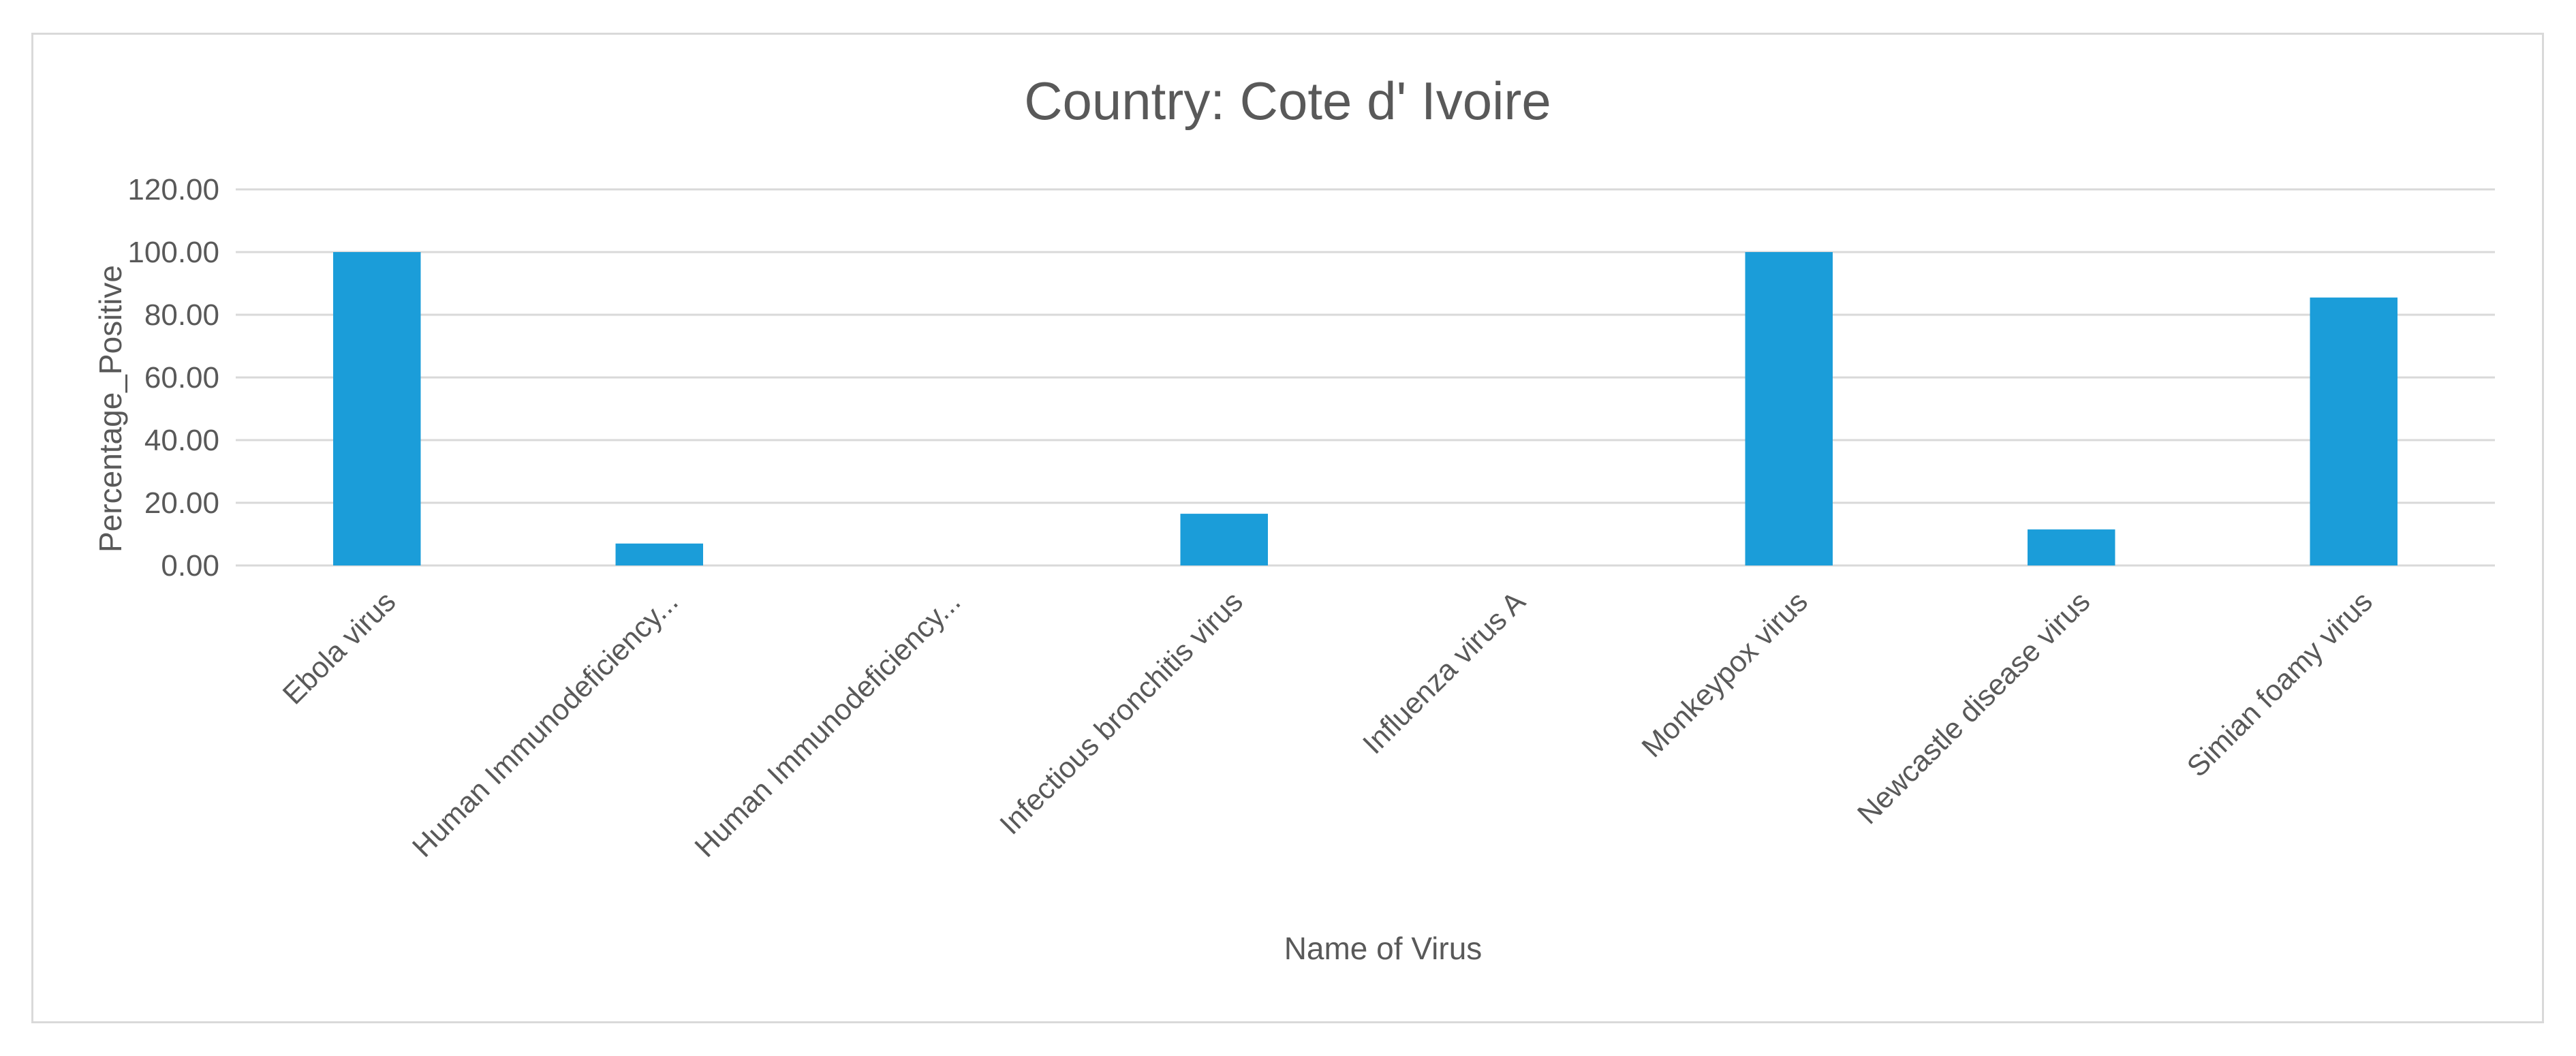 This screenshot has width=2576, height=1056. Describe the element at coordinates (1122, 713) in the screenshot. I see `x-tick-label: Infectious bronchitis virus` at that location.